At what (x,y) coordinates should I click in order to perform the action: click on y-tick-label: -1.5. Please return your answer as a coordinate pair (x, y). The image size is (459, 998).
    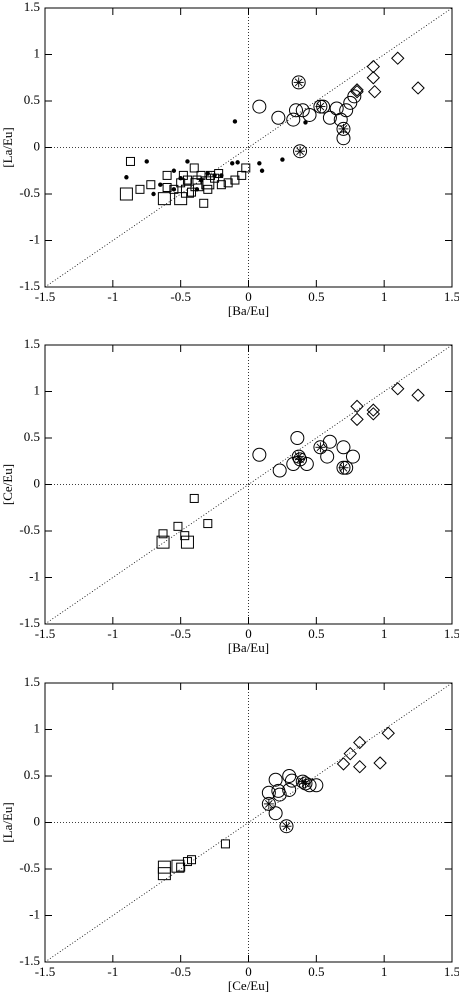
    Looking at the image, I should click on (29, 285).